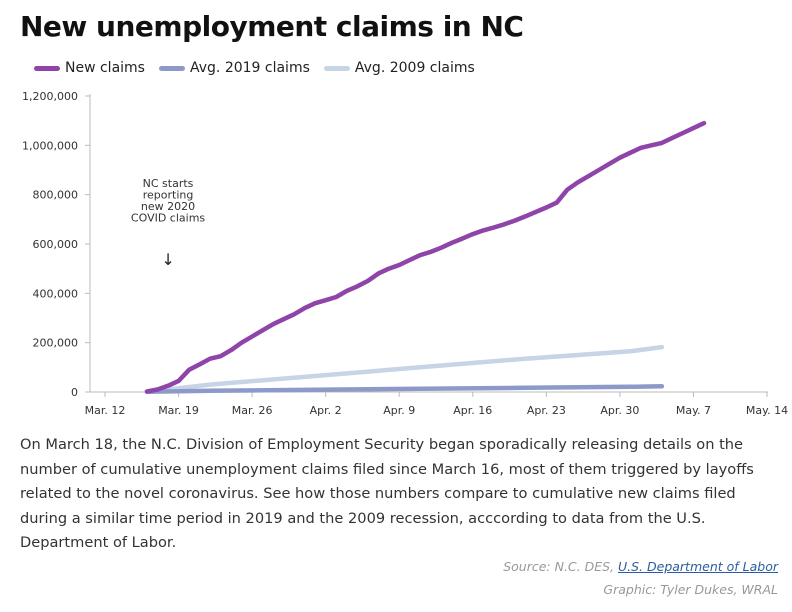  What do you see at coordinates (546, 410) in the screenshot?
I see `x-tick-label: Apr. 23` at bounding box center [546, 410].